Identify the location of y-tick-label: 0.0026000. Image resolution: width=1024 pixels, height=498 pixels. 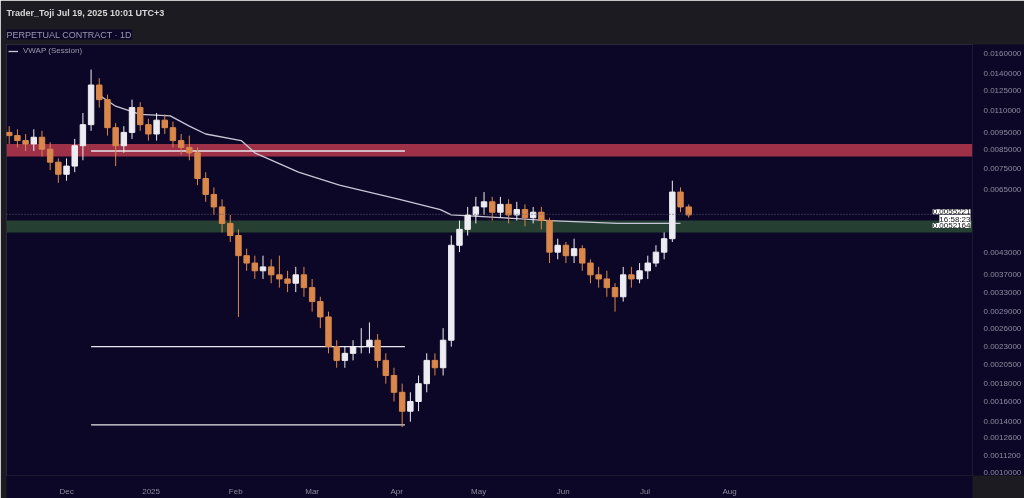
(1002, 328).